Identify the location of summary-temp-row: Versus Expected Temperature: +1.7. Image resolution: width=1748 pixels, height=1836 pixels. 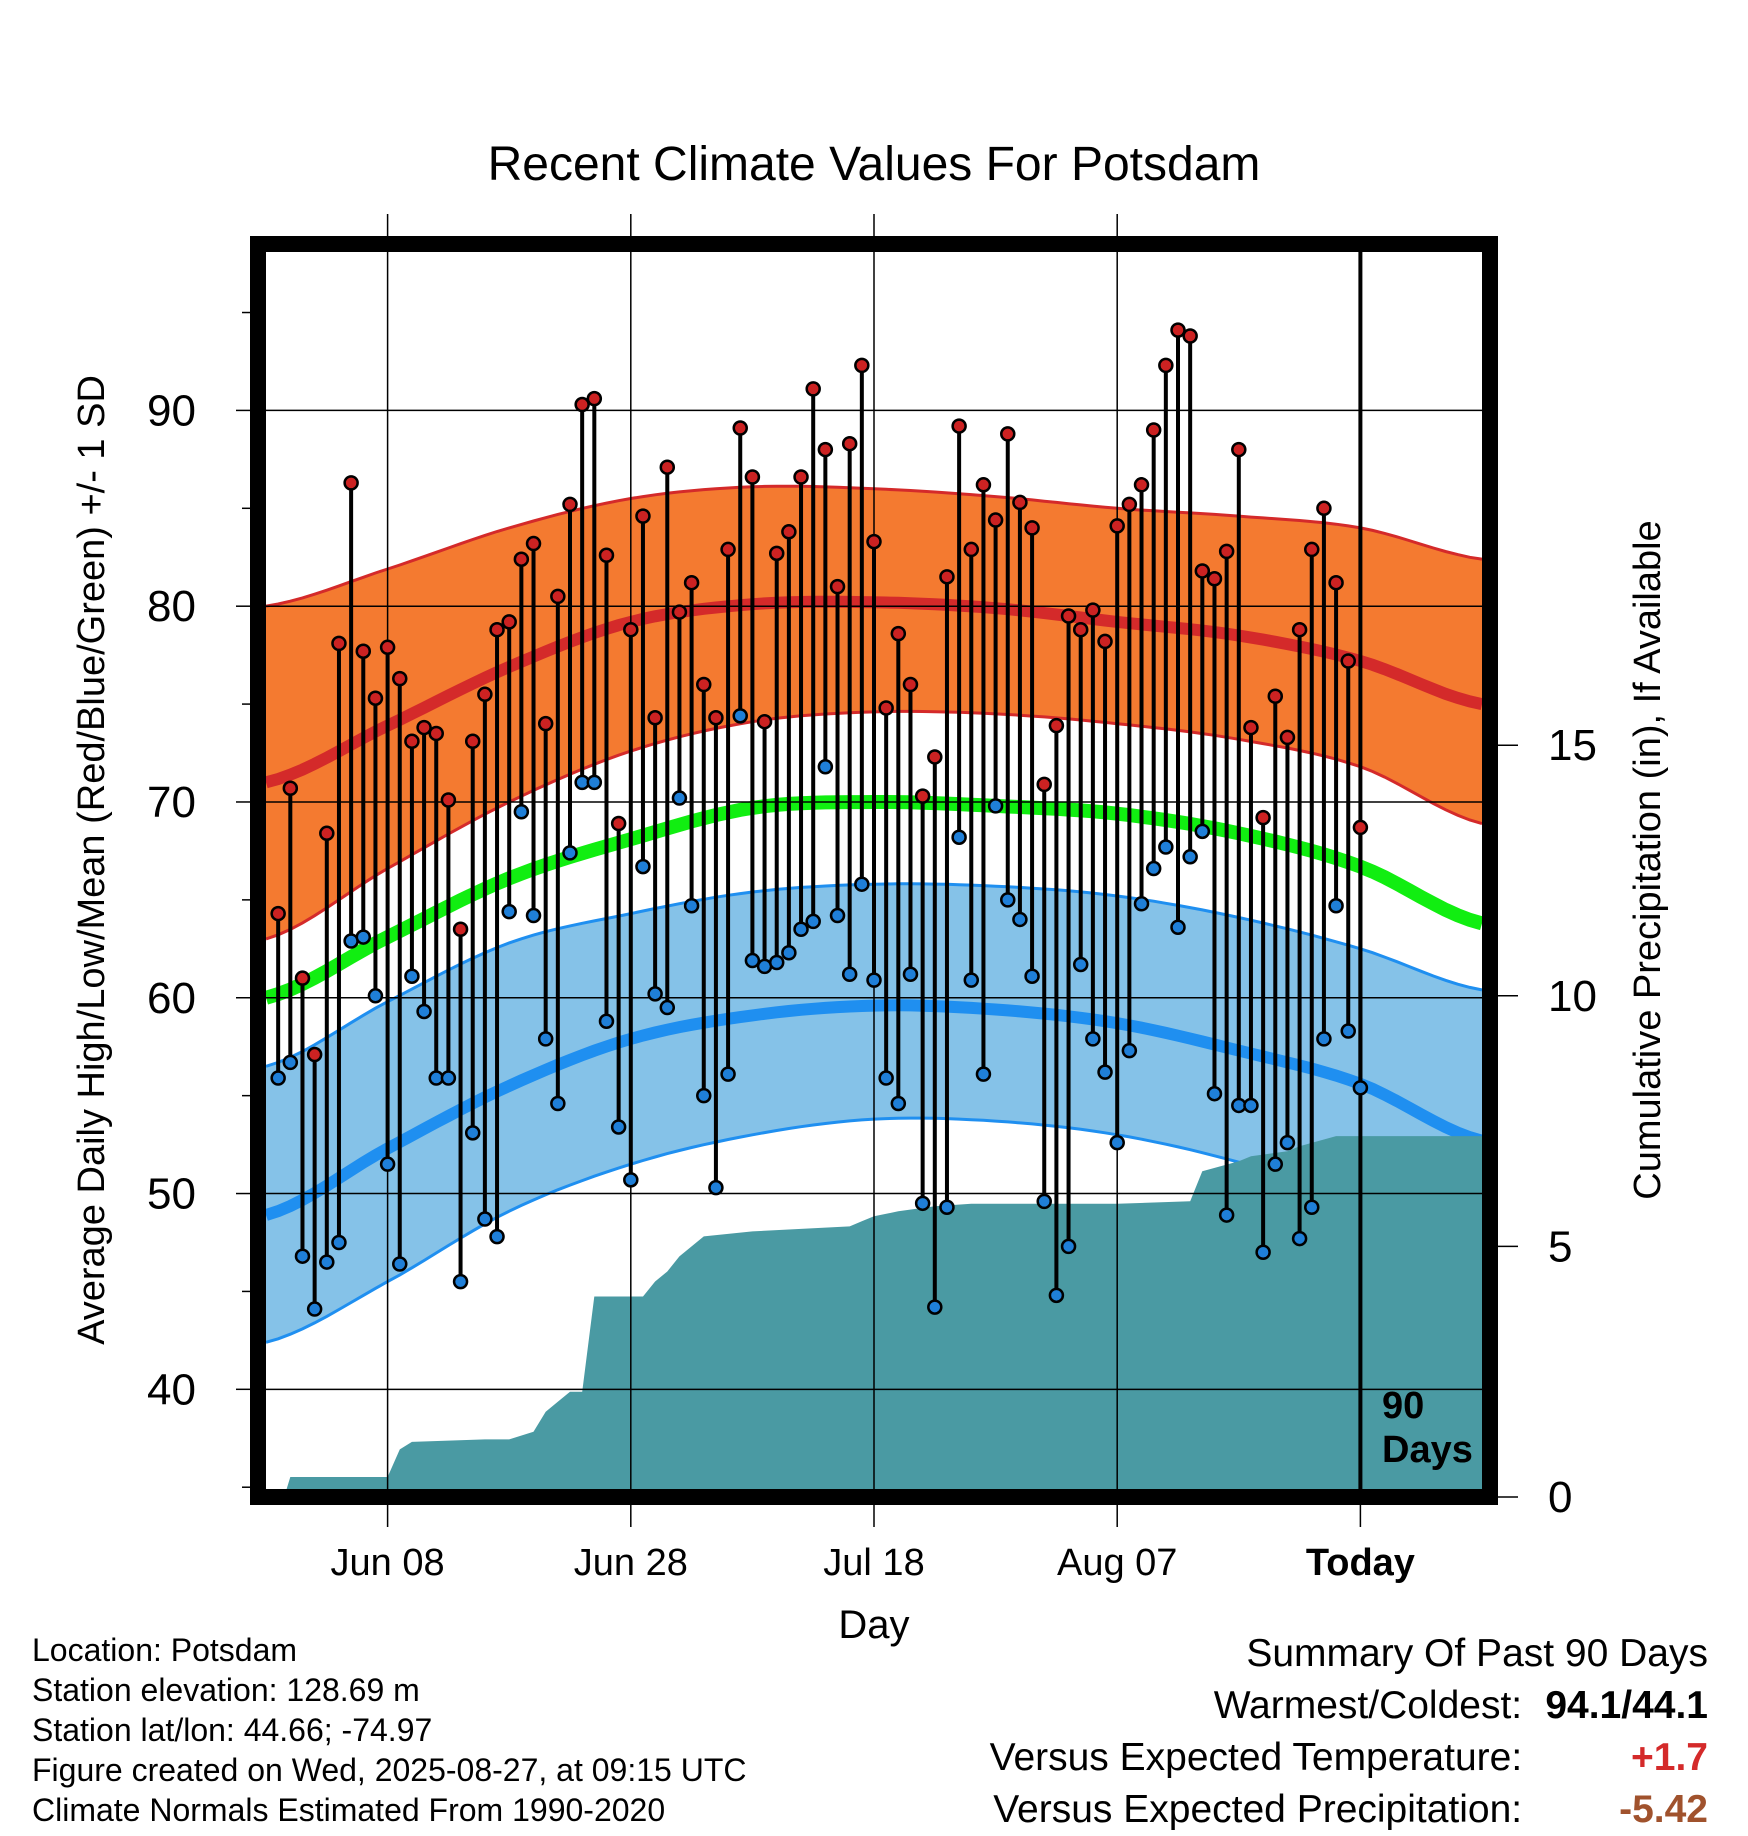
(1349, 1758).